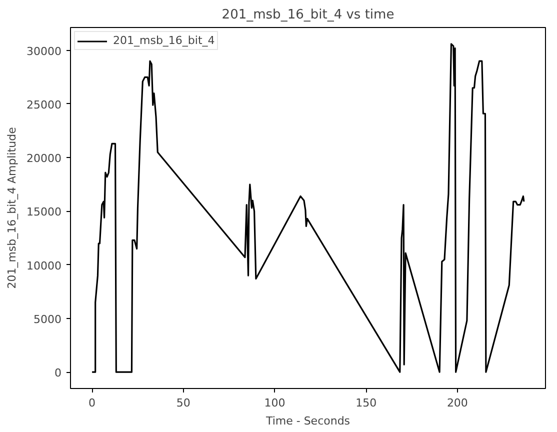 The height and width of the screenshot is (432, 557). I want to click on x-tick-label: 100, so click(275, 403).